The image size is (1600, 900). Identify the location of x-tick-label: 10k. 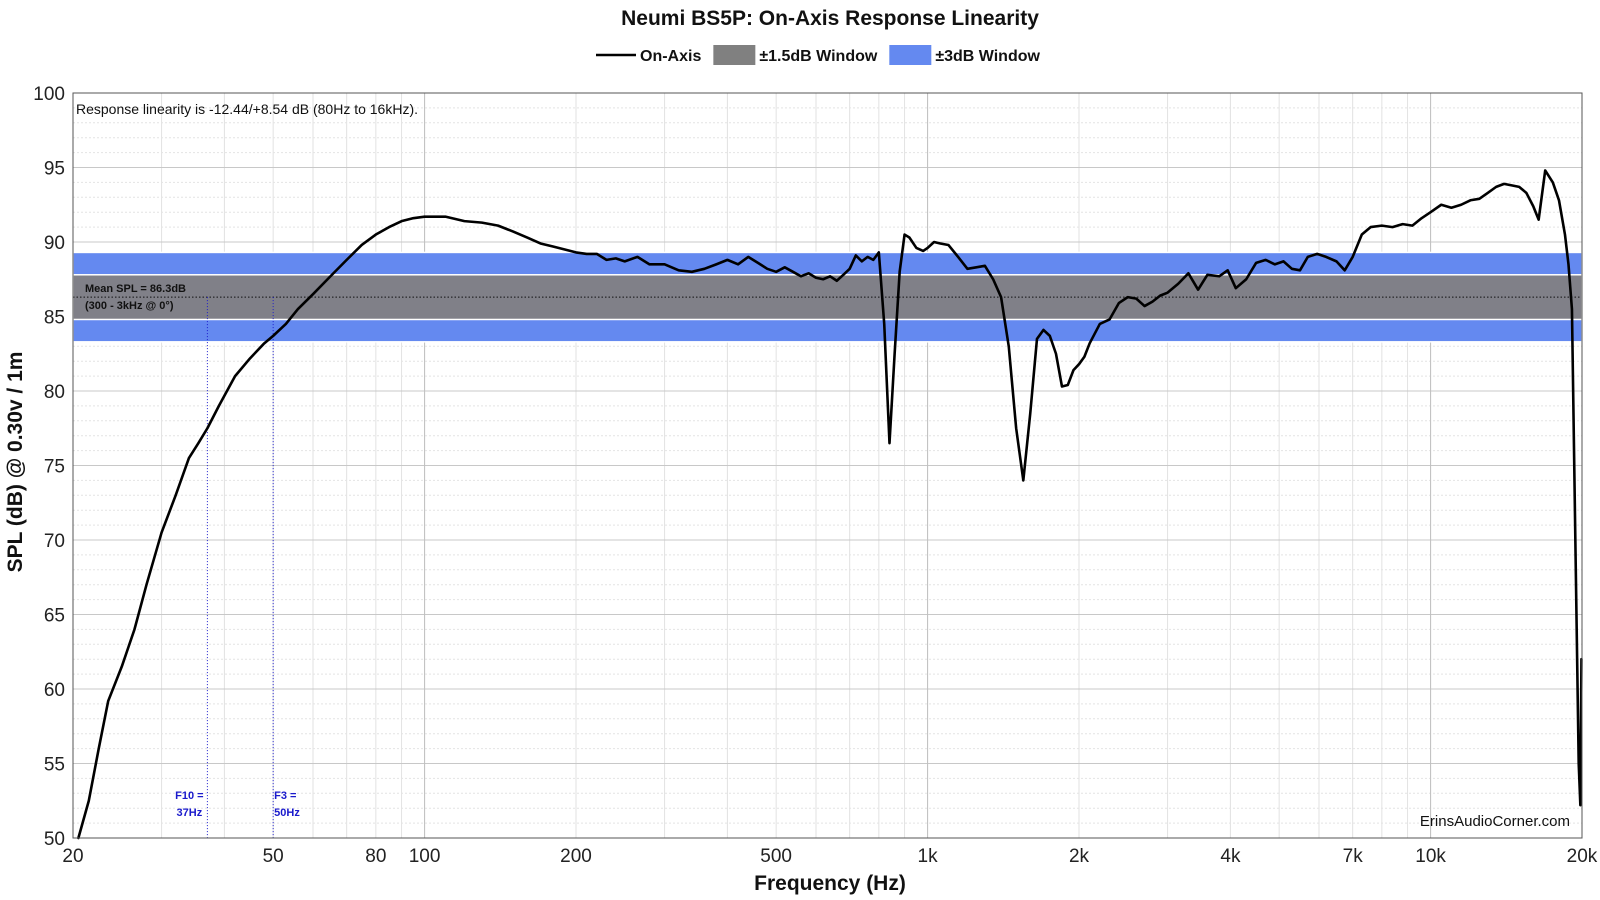
(1430, 856).